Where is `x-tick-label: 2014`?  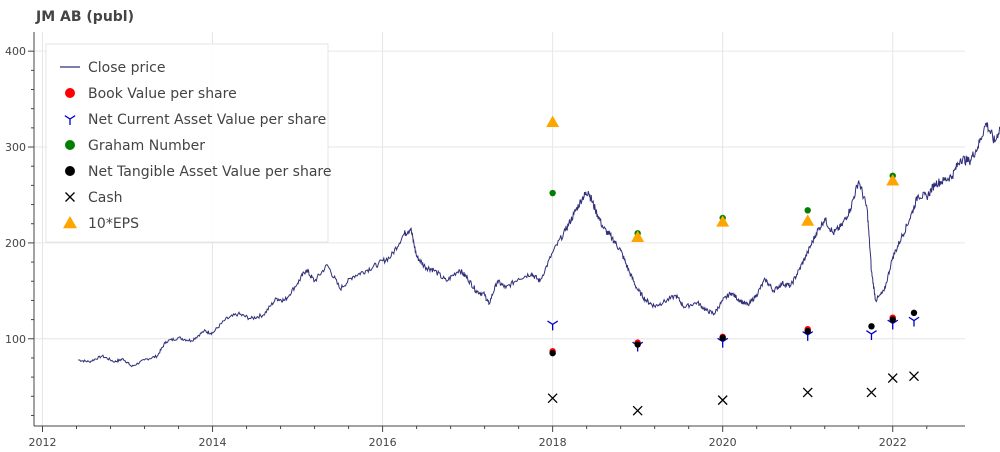
x-tick-label: 2014 is located at coordinates (213, 442).